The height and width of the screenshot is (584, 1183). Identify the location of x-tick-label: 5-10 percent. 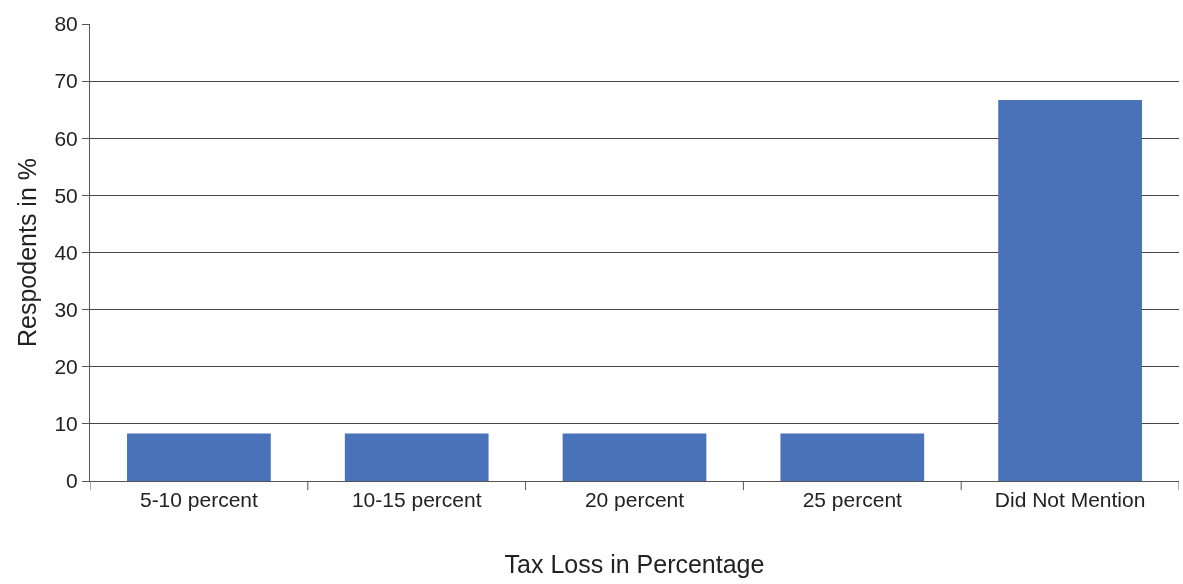
(199, 500).